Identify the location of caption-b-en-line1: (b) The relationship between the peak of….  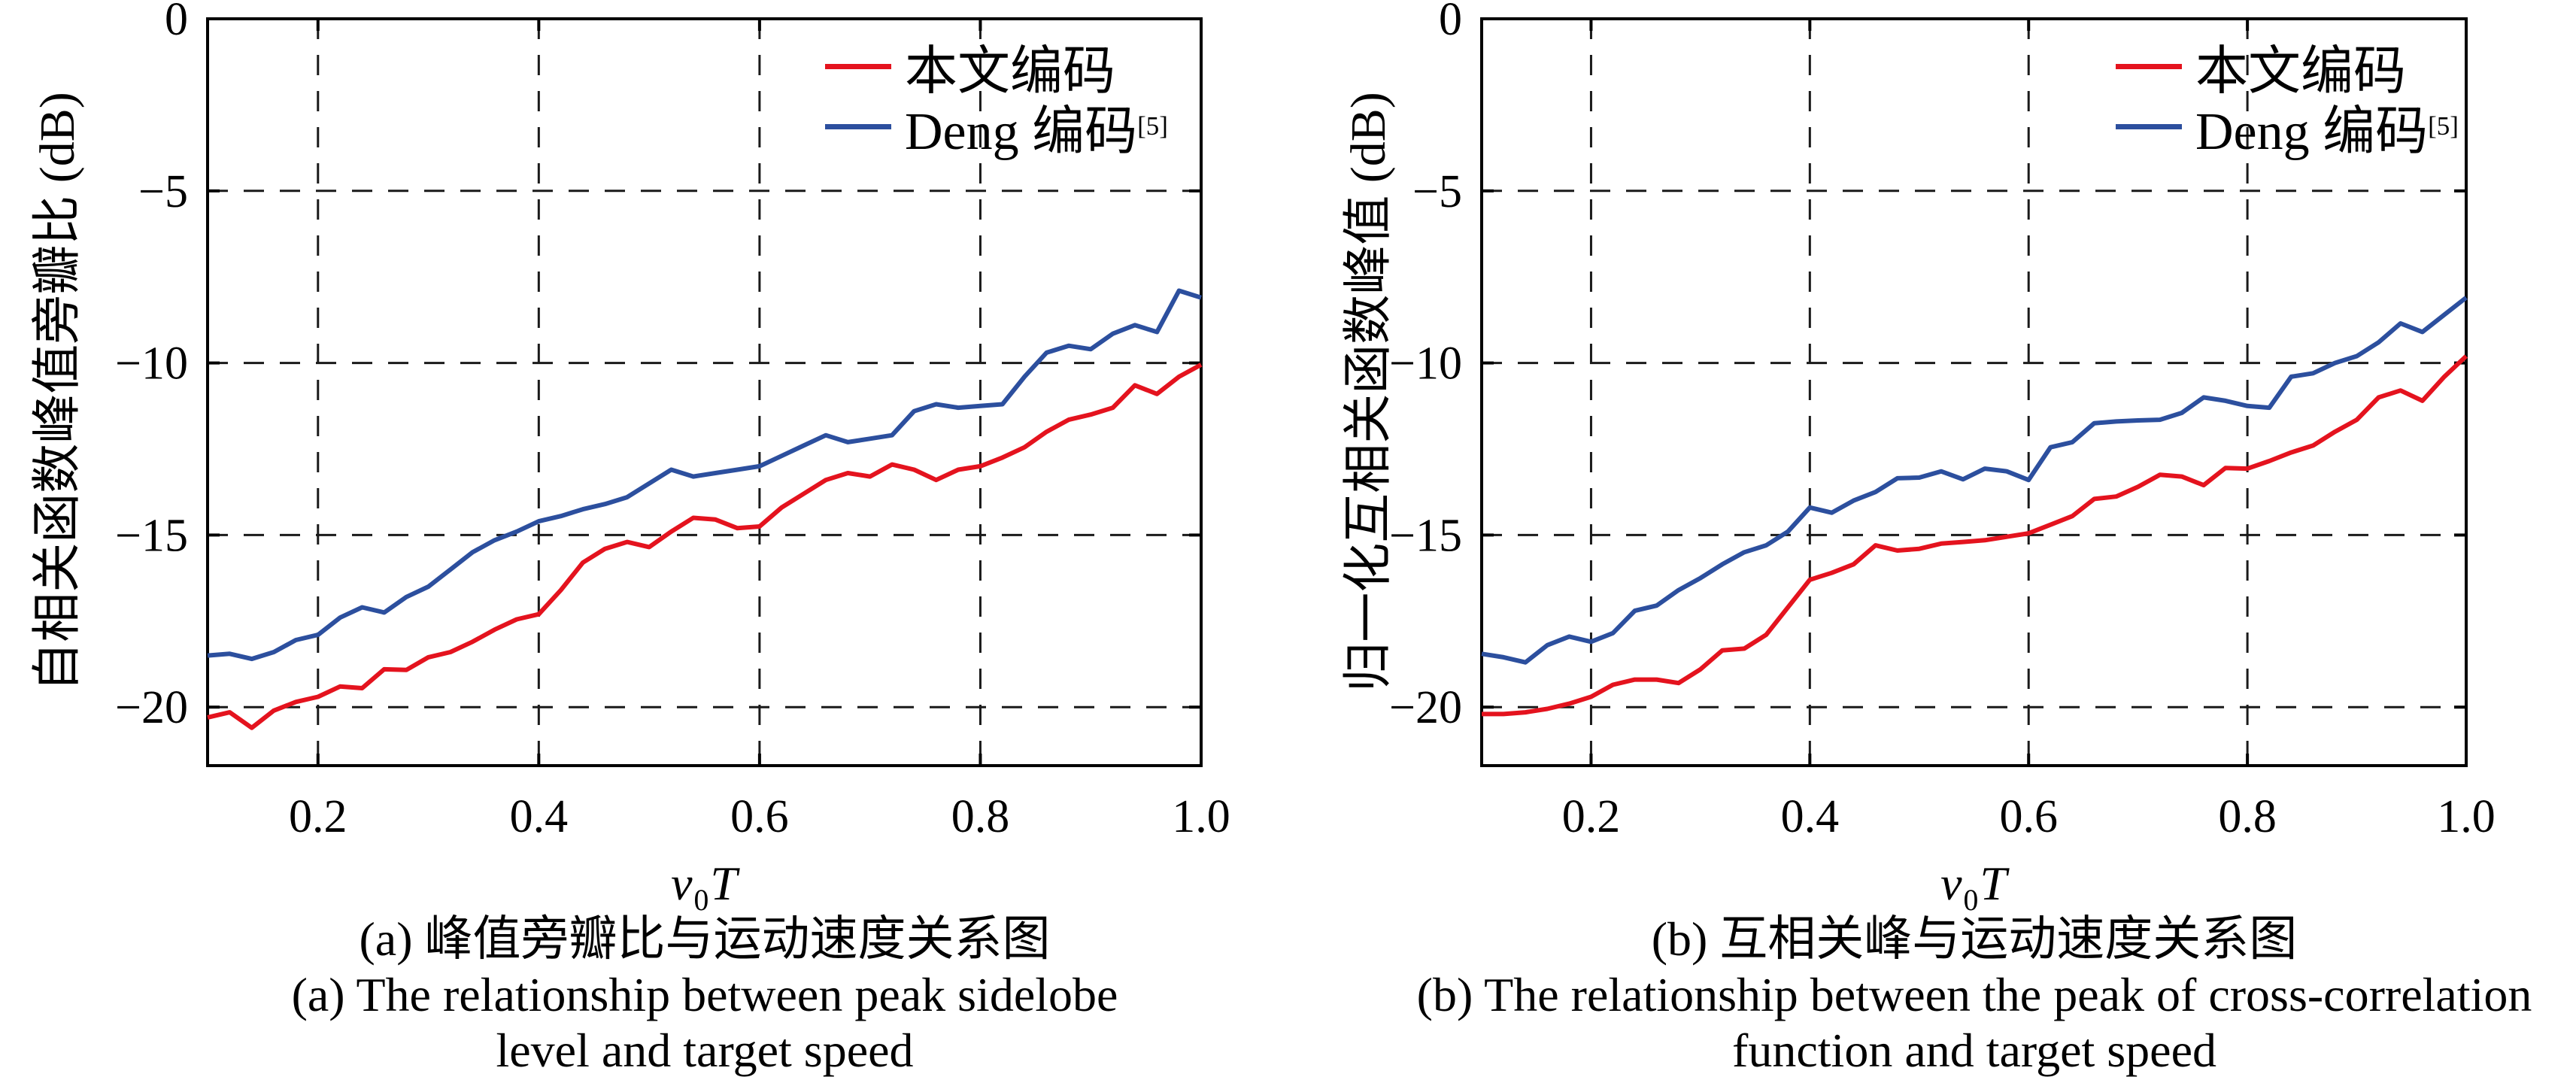
(1974, 995).